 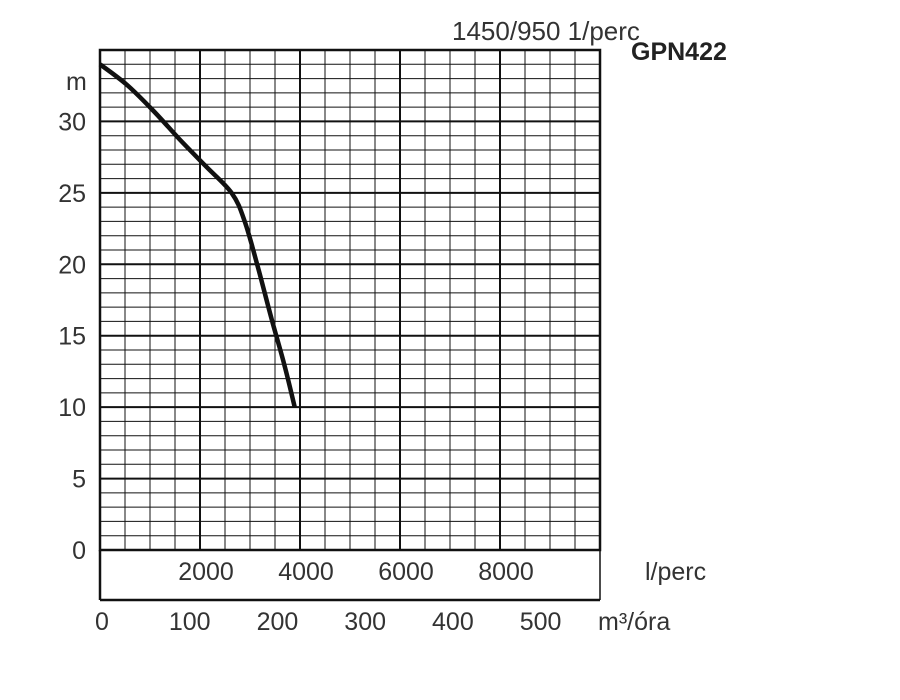 I want to click on x-tick-label-lpm: 4000, so click(x=306, y=572).